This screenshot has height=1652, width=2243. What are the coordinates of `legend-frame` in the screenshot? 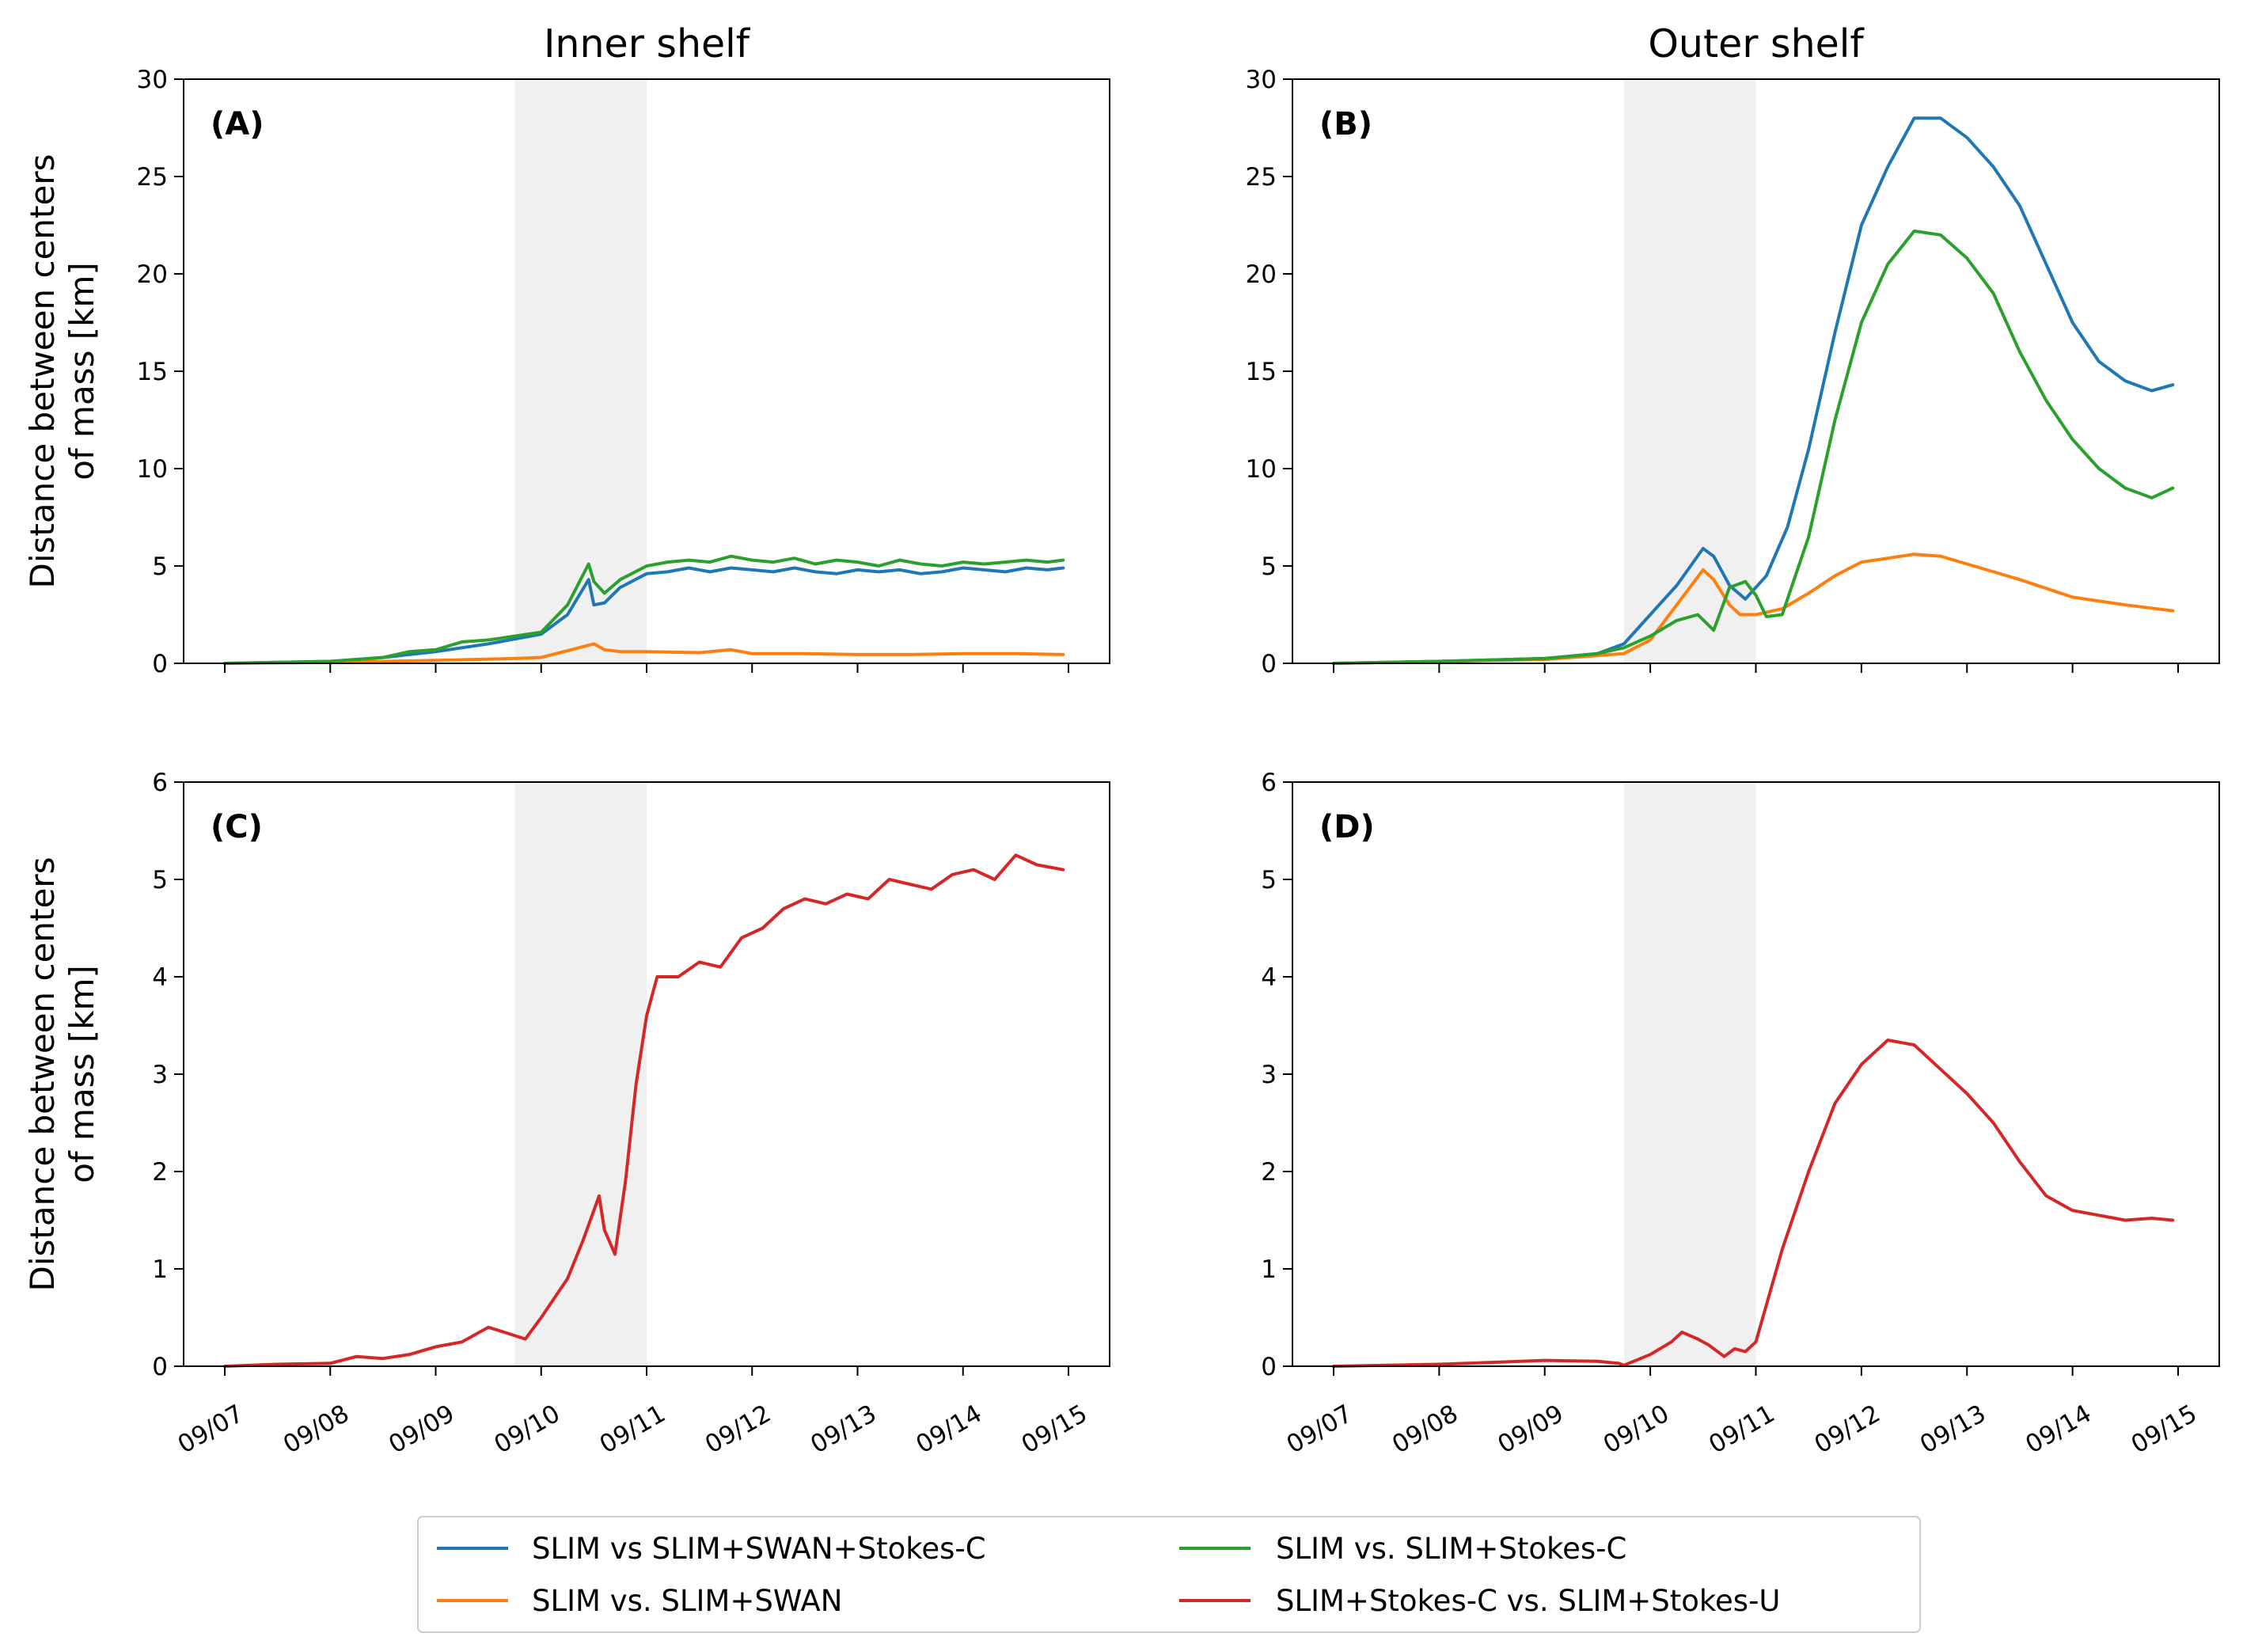 It's located at (1169, 1574).